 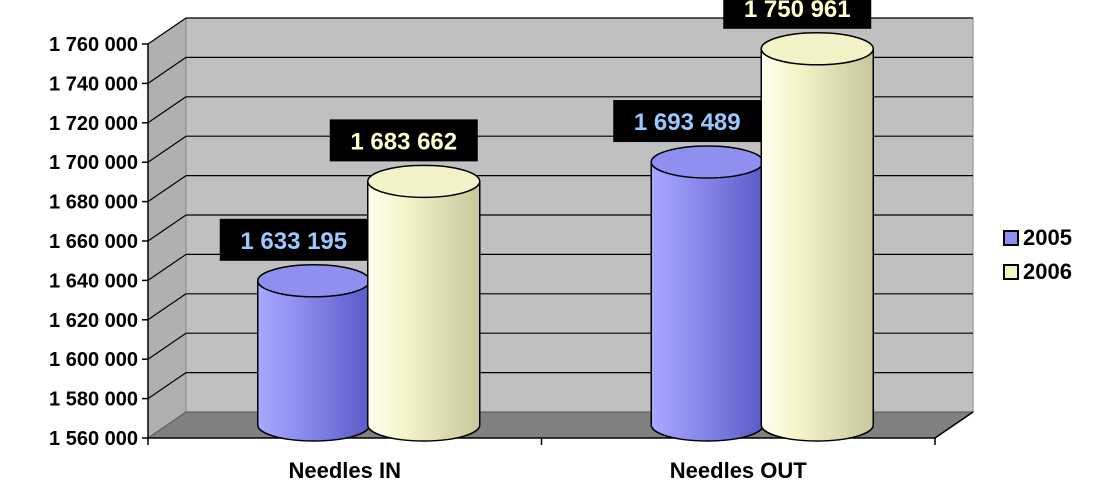 I want to click on y-tick-label: 1 680 000, so click(x=93, y=203).